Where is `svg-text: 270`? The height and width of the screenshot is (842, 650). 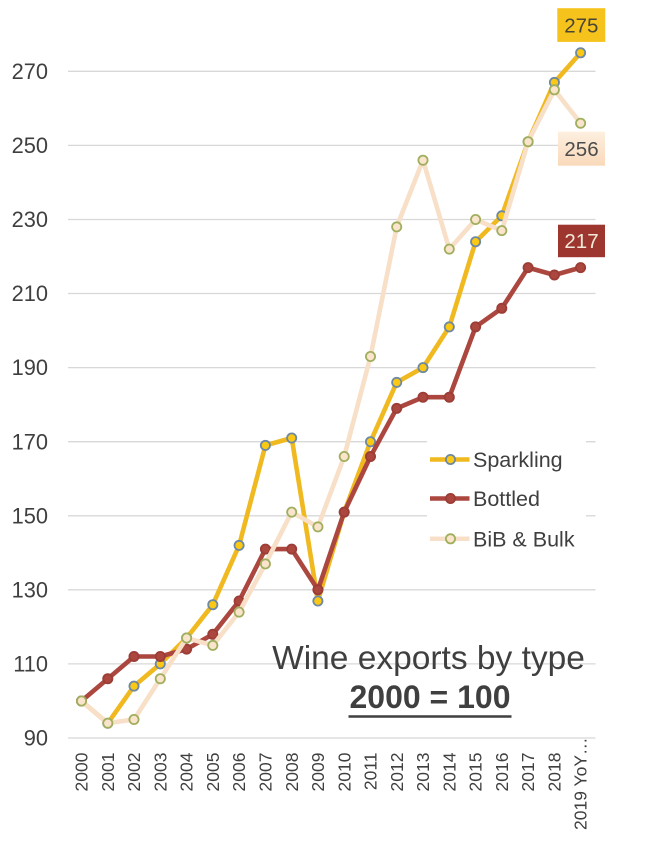 svg-text: 270 is located at coordinates (30, 71).